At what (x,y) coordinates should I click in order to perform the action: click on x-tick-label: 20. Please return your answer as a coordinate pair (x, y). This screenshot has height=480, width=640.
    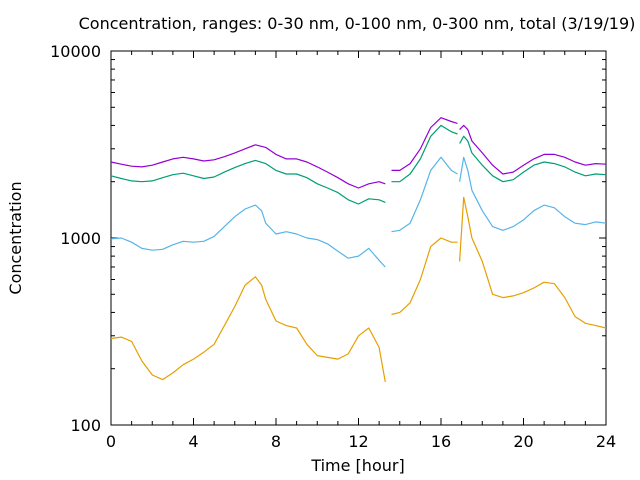
    Looking at the image, I should click on (523, 441).